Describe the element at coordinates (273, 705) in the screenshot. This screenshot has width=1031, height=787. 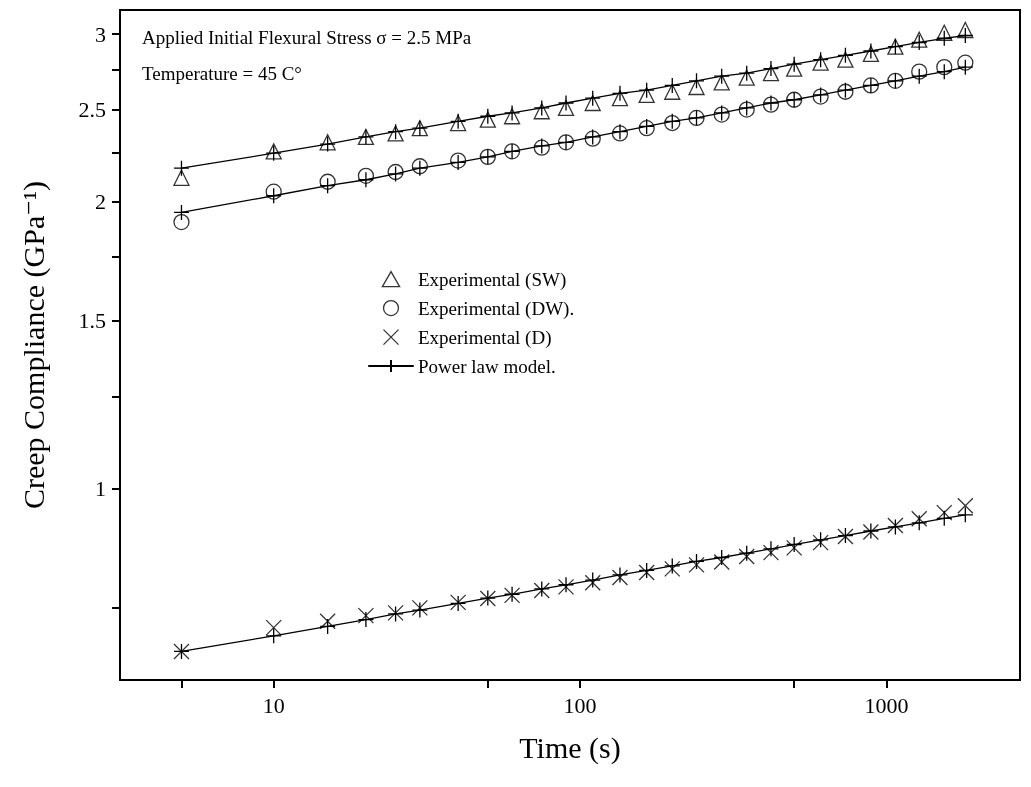
I see `x-tick-label: 10` at that location.